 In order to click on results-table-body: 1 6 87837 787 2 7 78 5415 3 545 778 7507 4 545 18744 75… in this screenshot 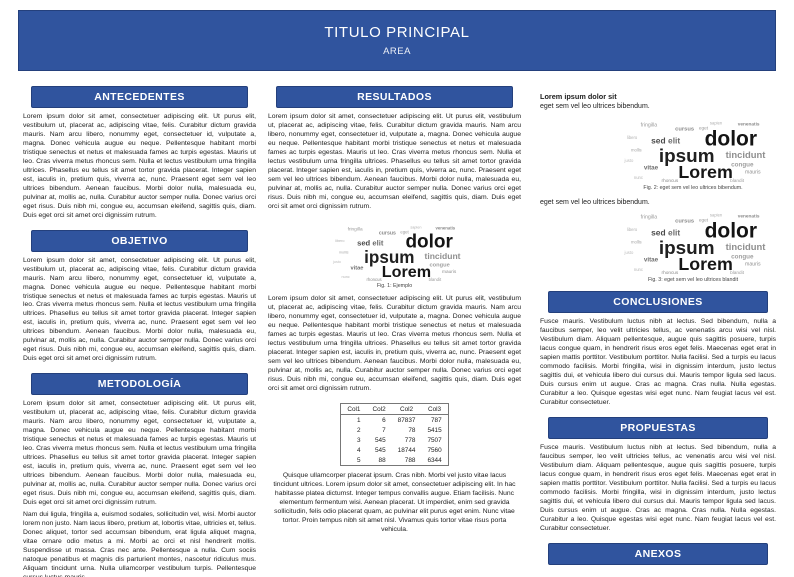, I will do `click(394, 440)`.